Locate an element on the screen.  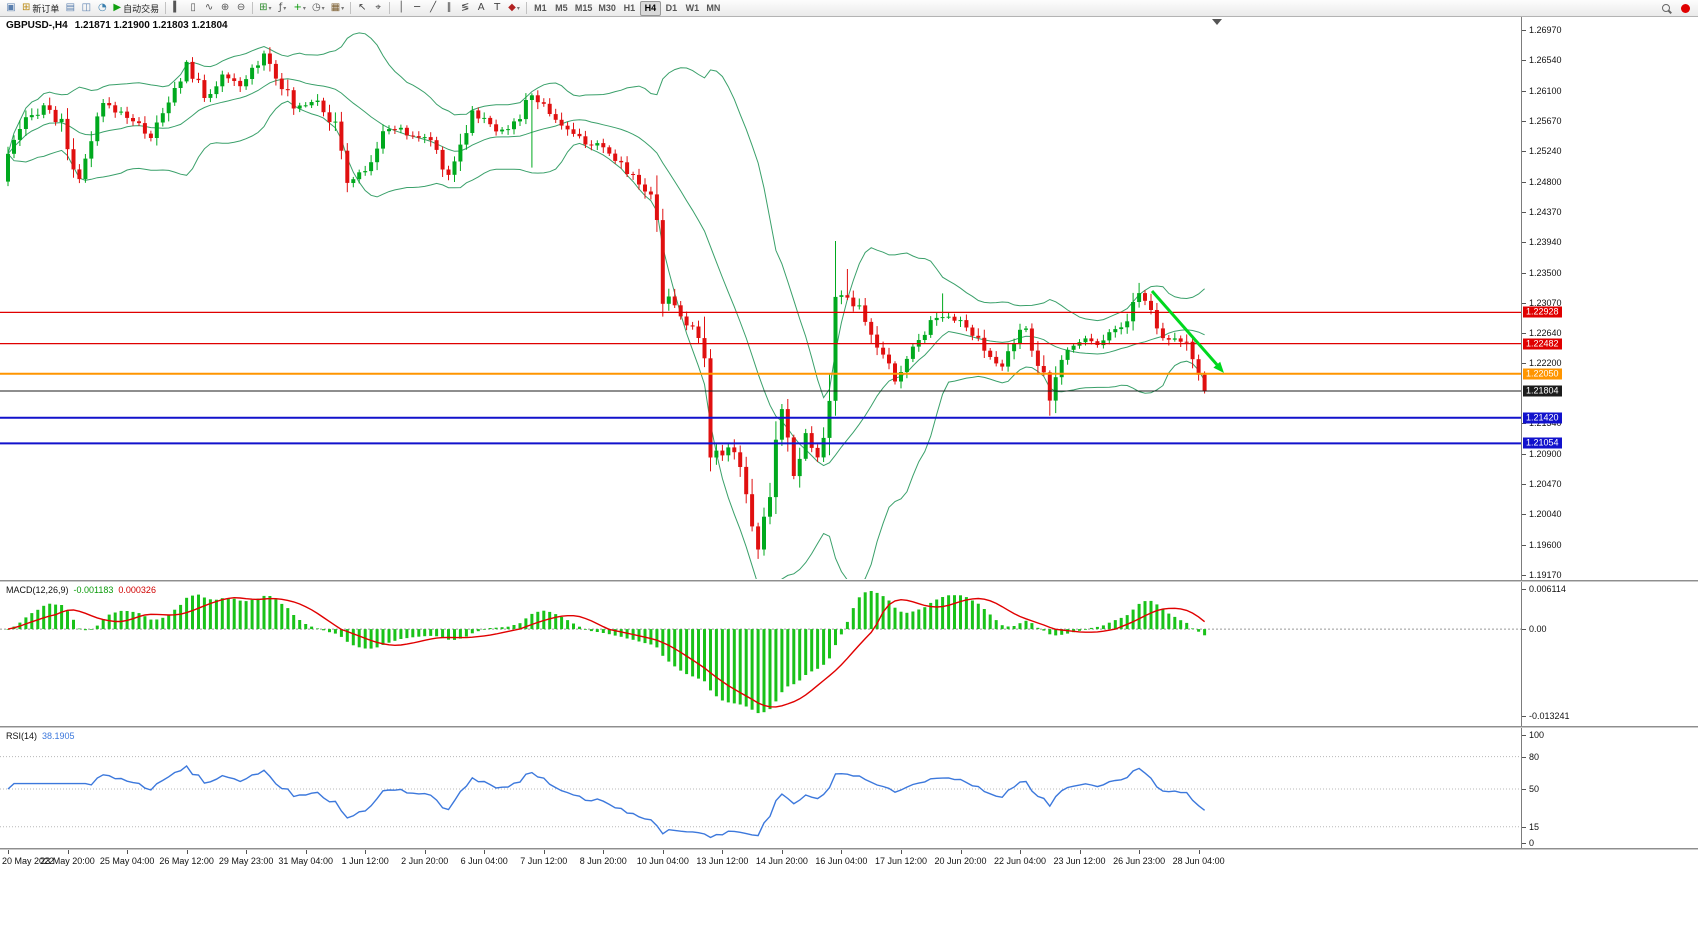
bar-chart-icon: ▍ is located at coordinates (177, 8).